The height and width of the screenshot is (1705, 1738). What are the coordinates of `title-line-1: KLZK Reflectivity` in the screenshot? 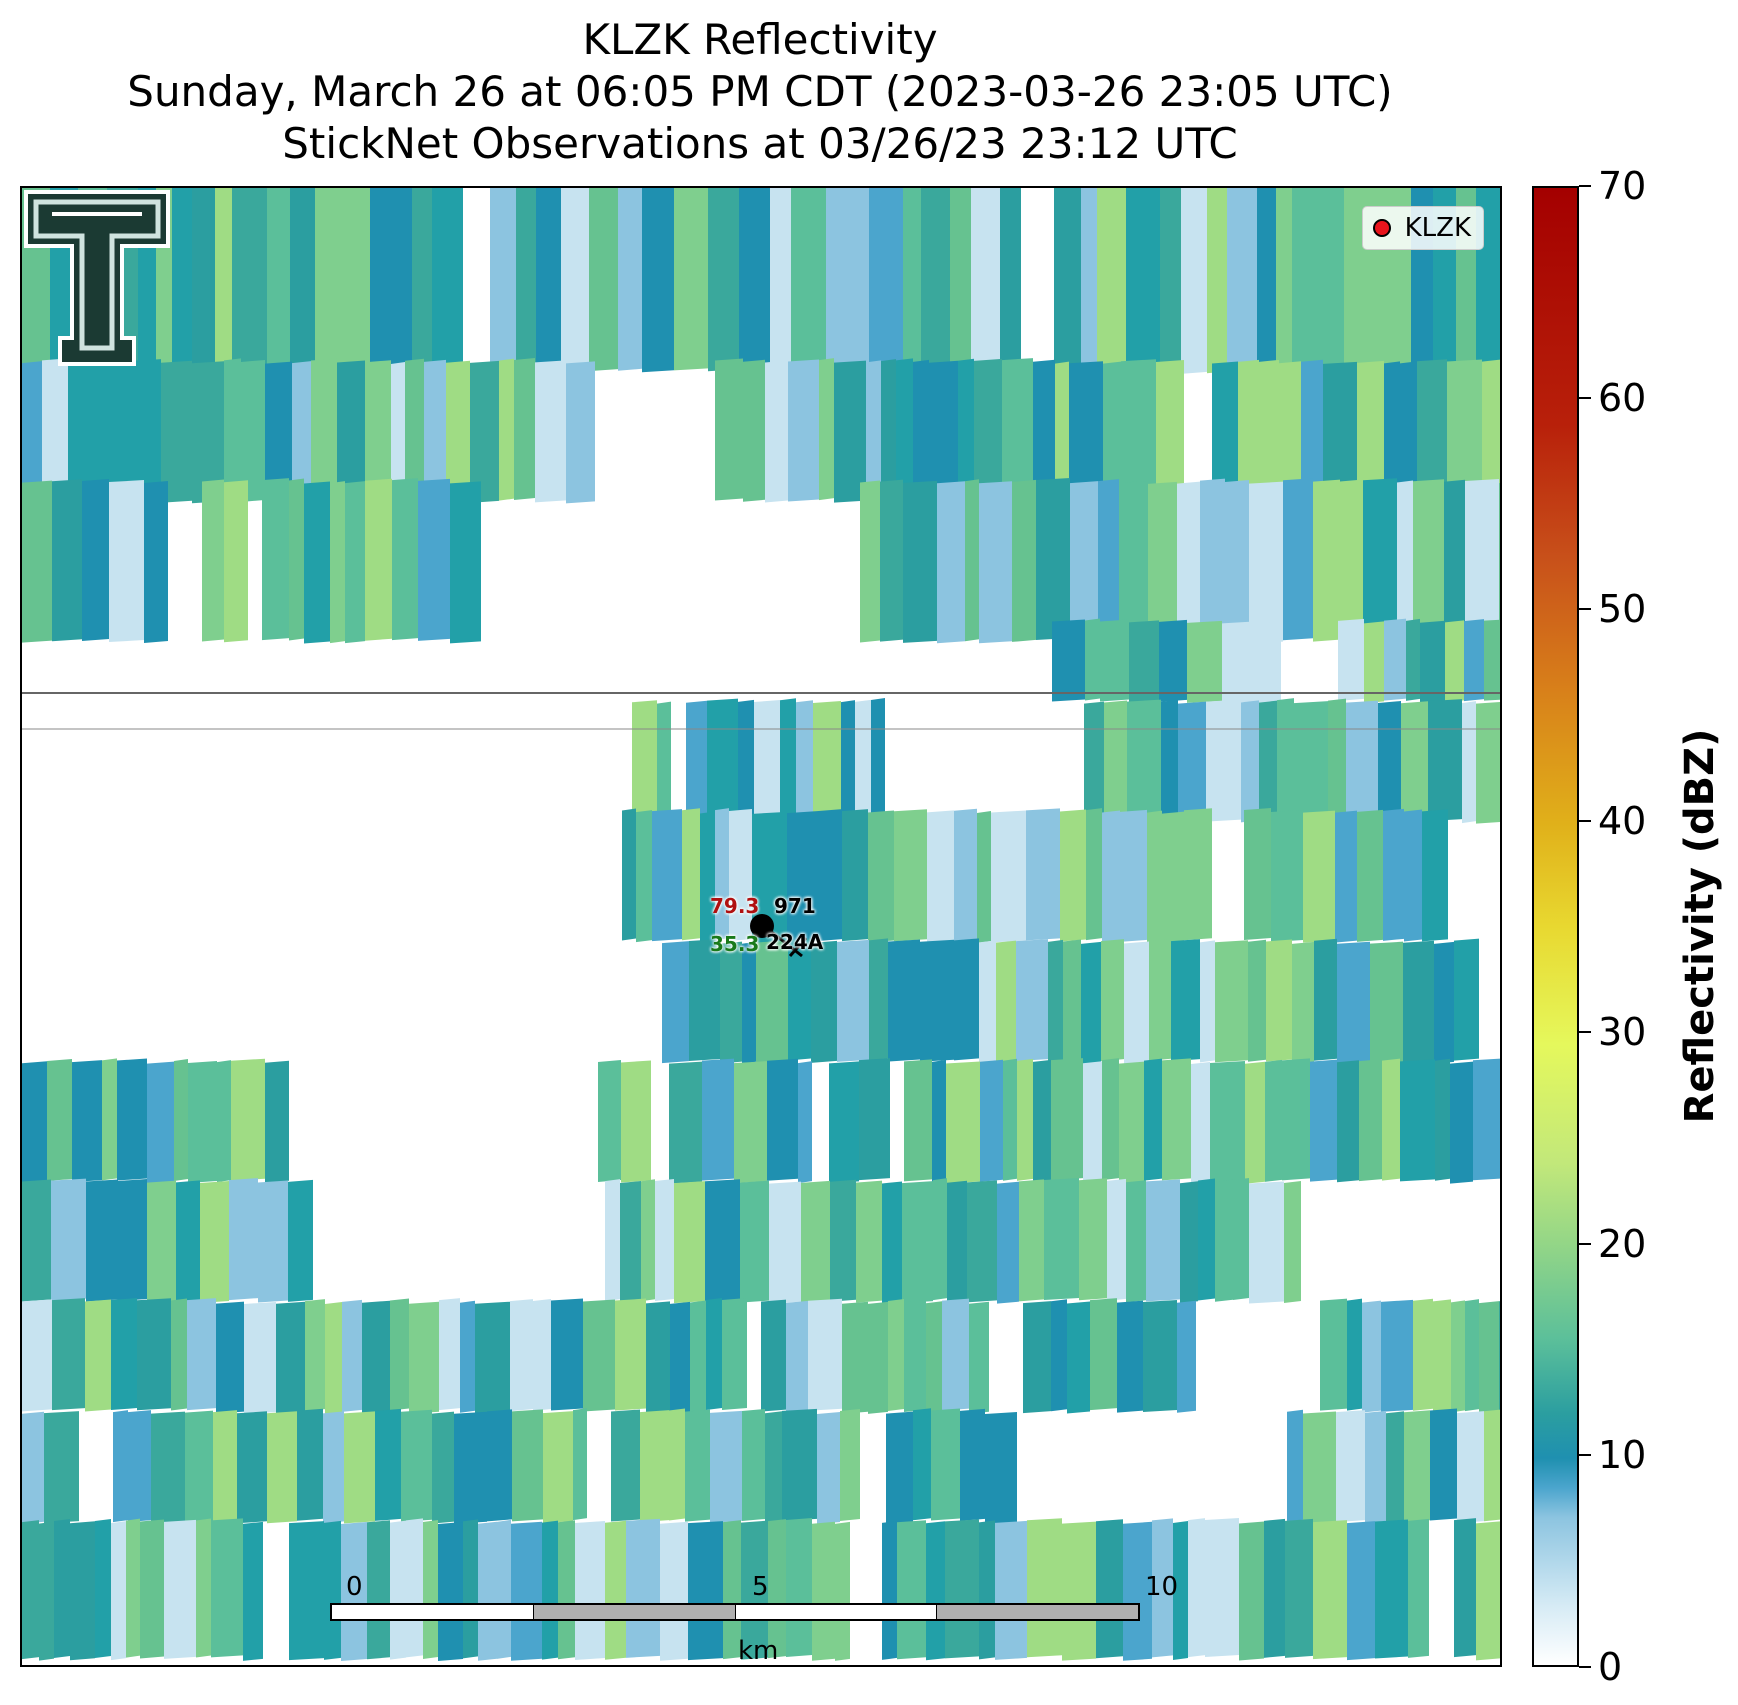 It's located at (760, 39).